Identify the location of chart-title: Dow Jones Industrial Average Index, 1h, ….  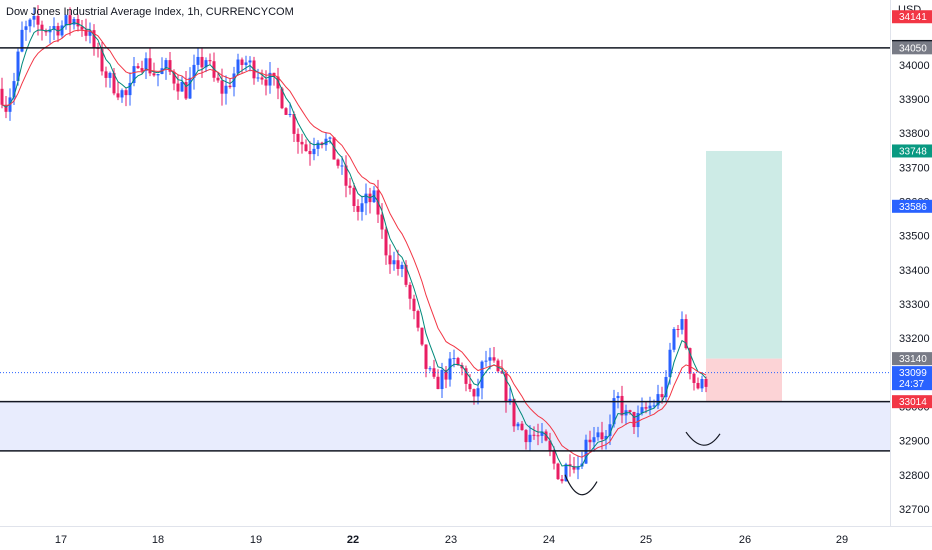
(150, 12).